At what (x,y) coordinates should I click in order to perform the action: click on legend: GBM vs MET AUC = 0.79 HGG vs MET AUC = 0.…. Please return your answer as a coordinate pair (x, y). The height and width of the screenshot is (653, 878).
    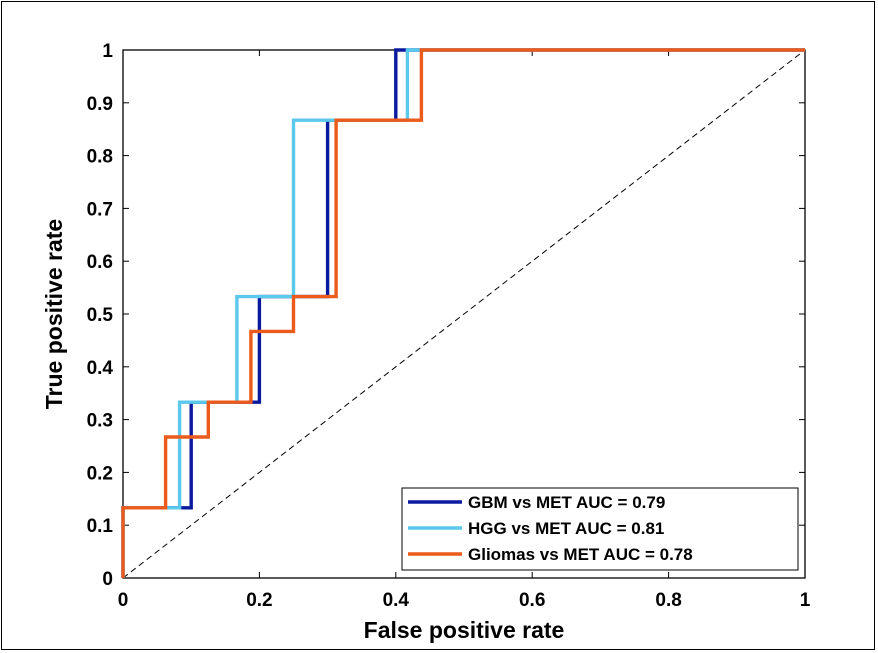
    Looking at the image, I should click on (600, 529).